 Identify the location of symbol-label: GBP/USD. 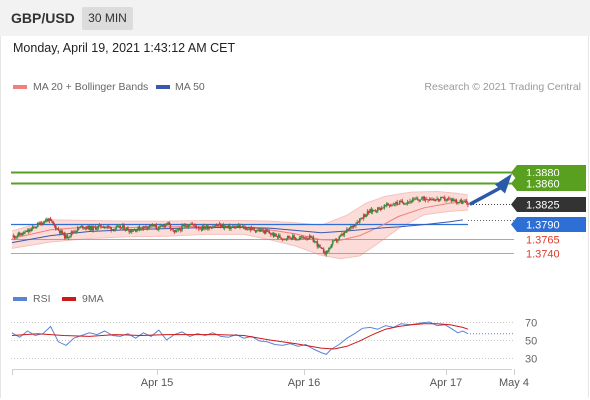
(43, 18).